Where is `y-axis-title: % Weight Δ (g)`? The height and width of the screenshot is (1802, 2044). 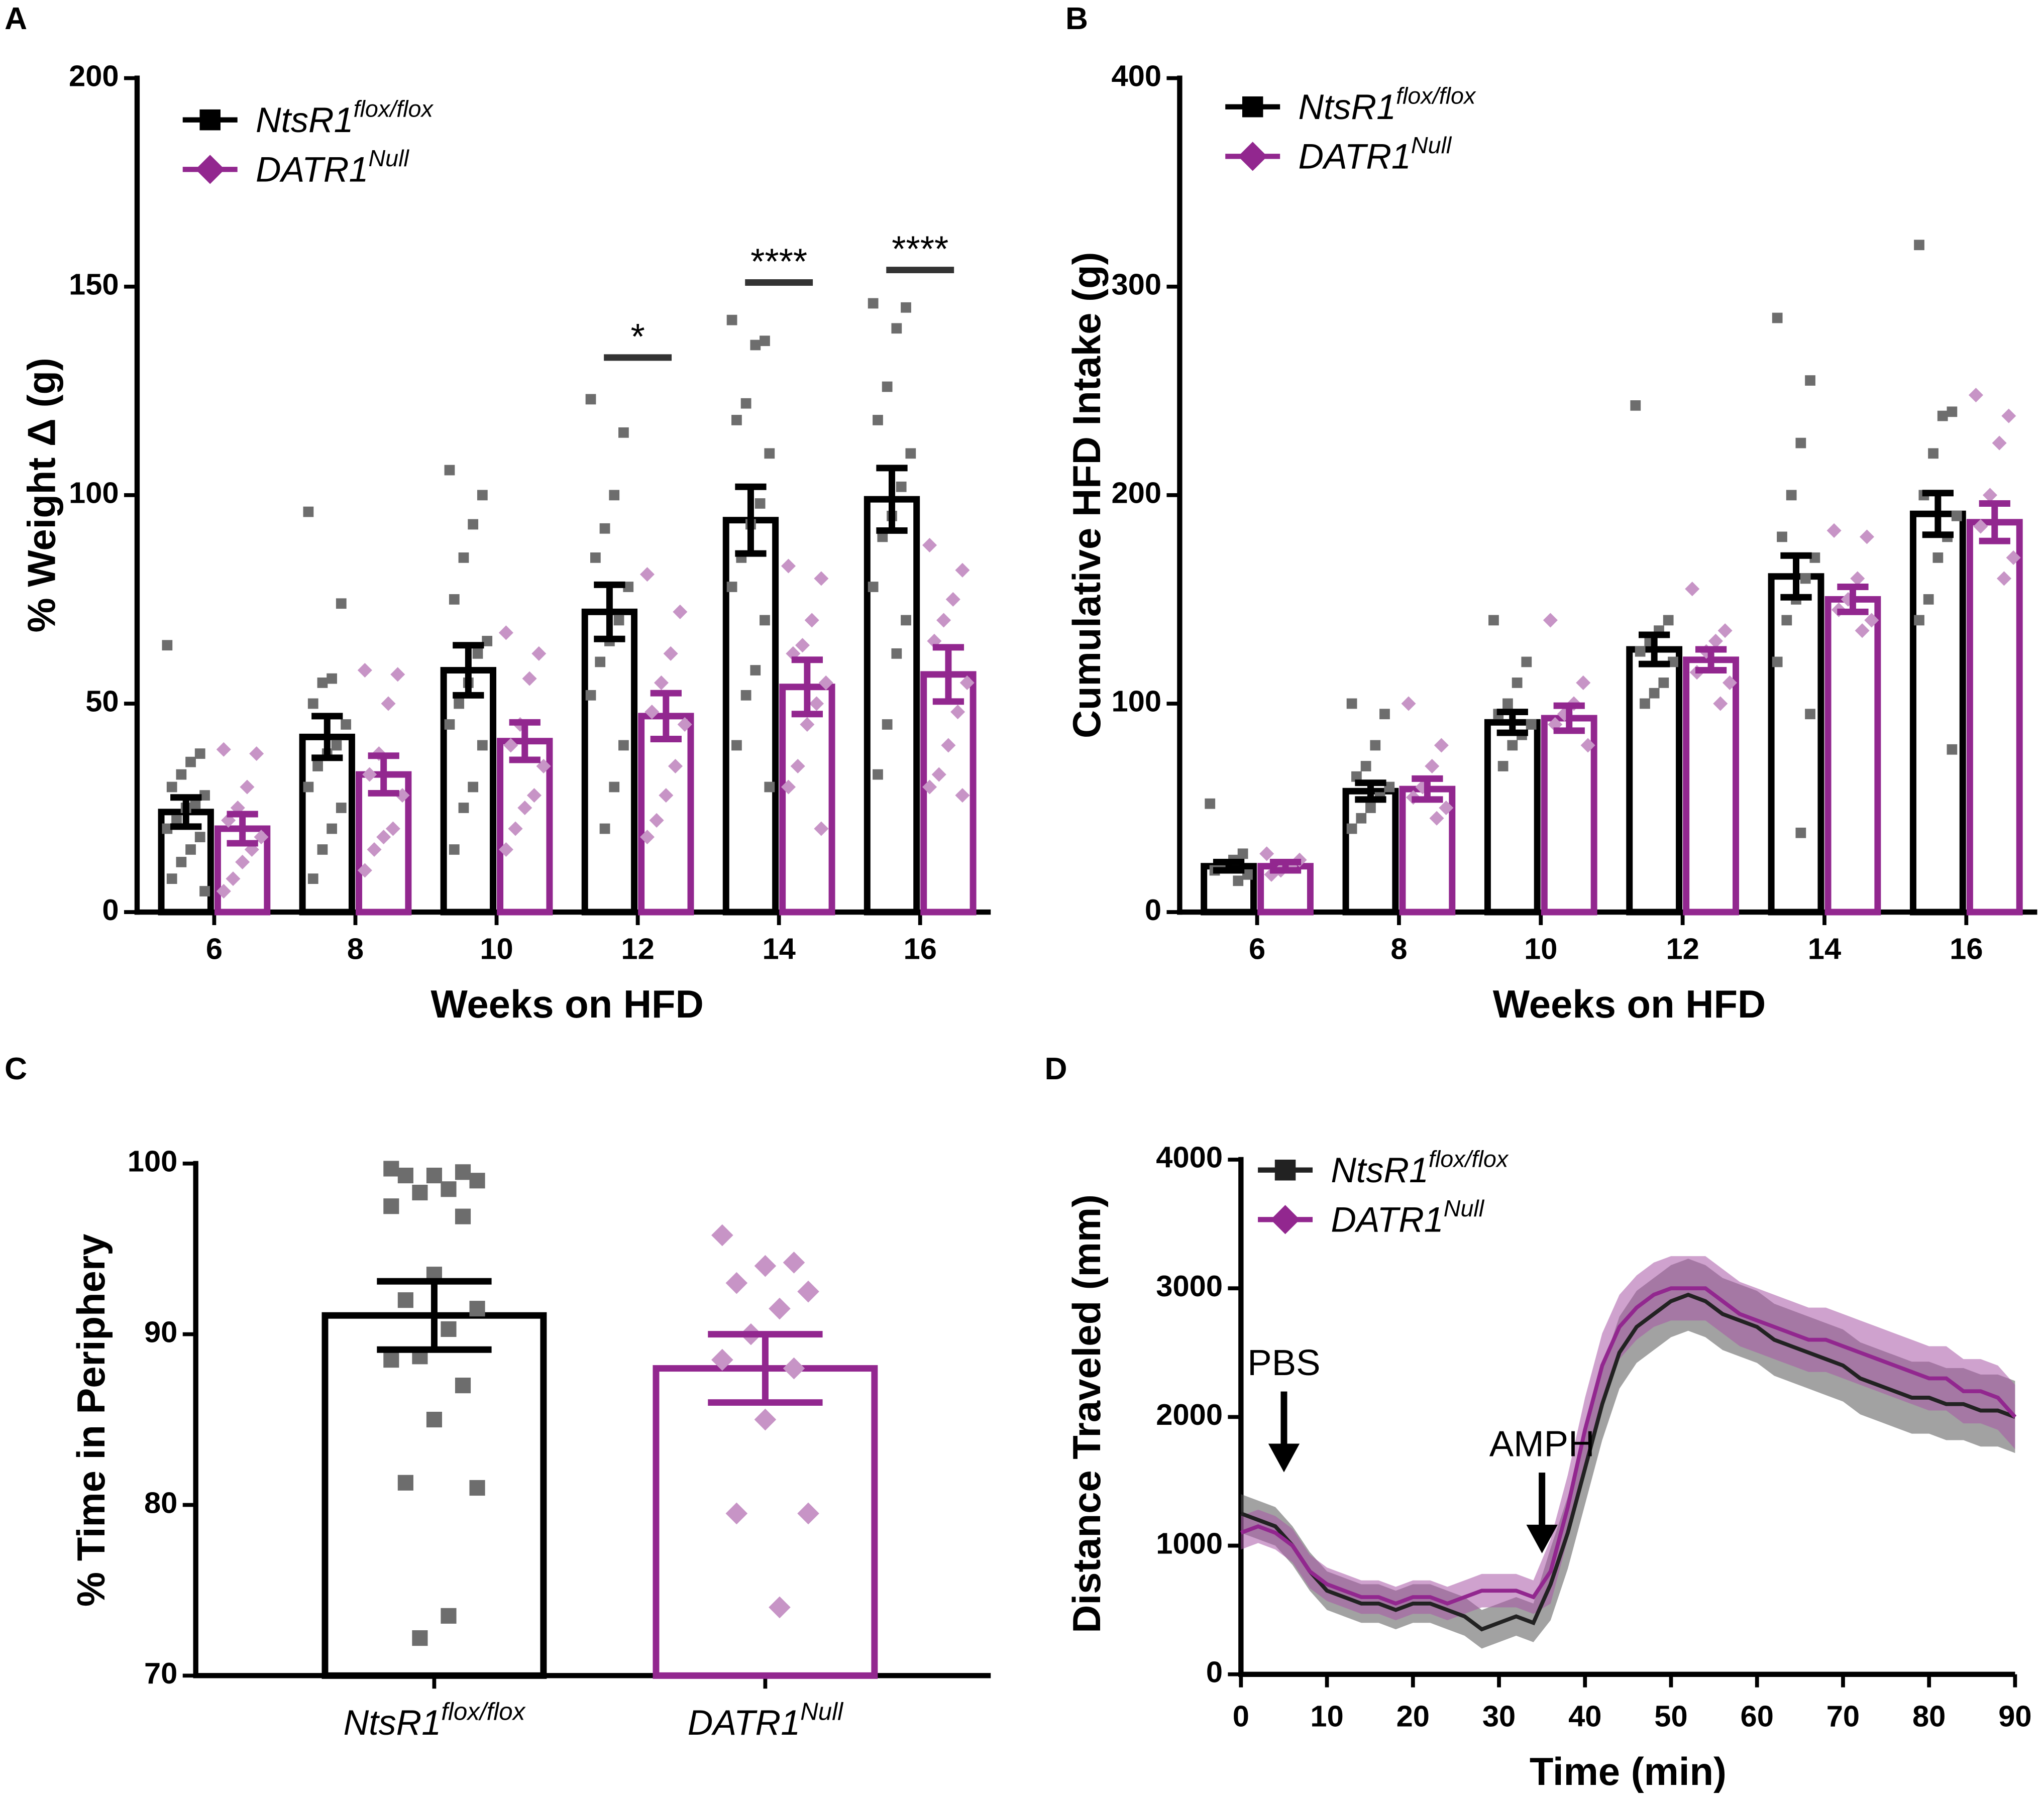
y-axis-title: % Weight Δ (g) is located at coordinates (42, 495).